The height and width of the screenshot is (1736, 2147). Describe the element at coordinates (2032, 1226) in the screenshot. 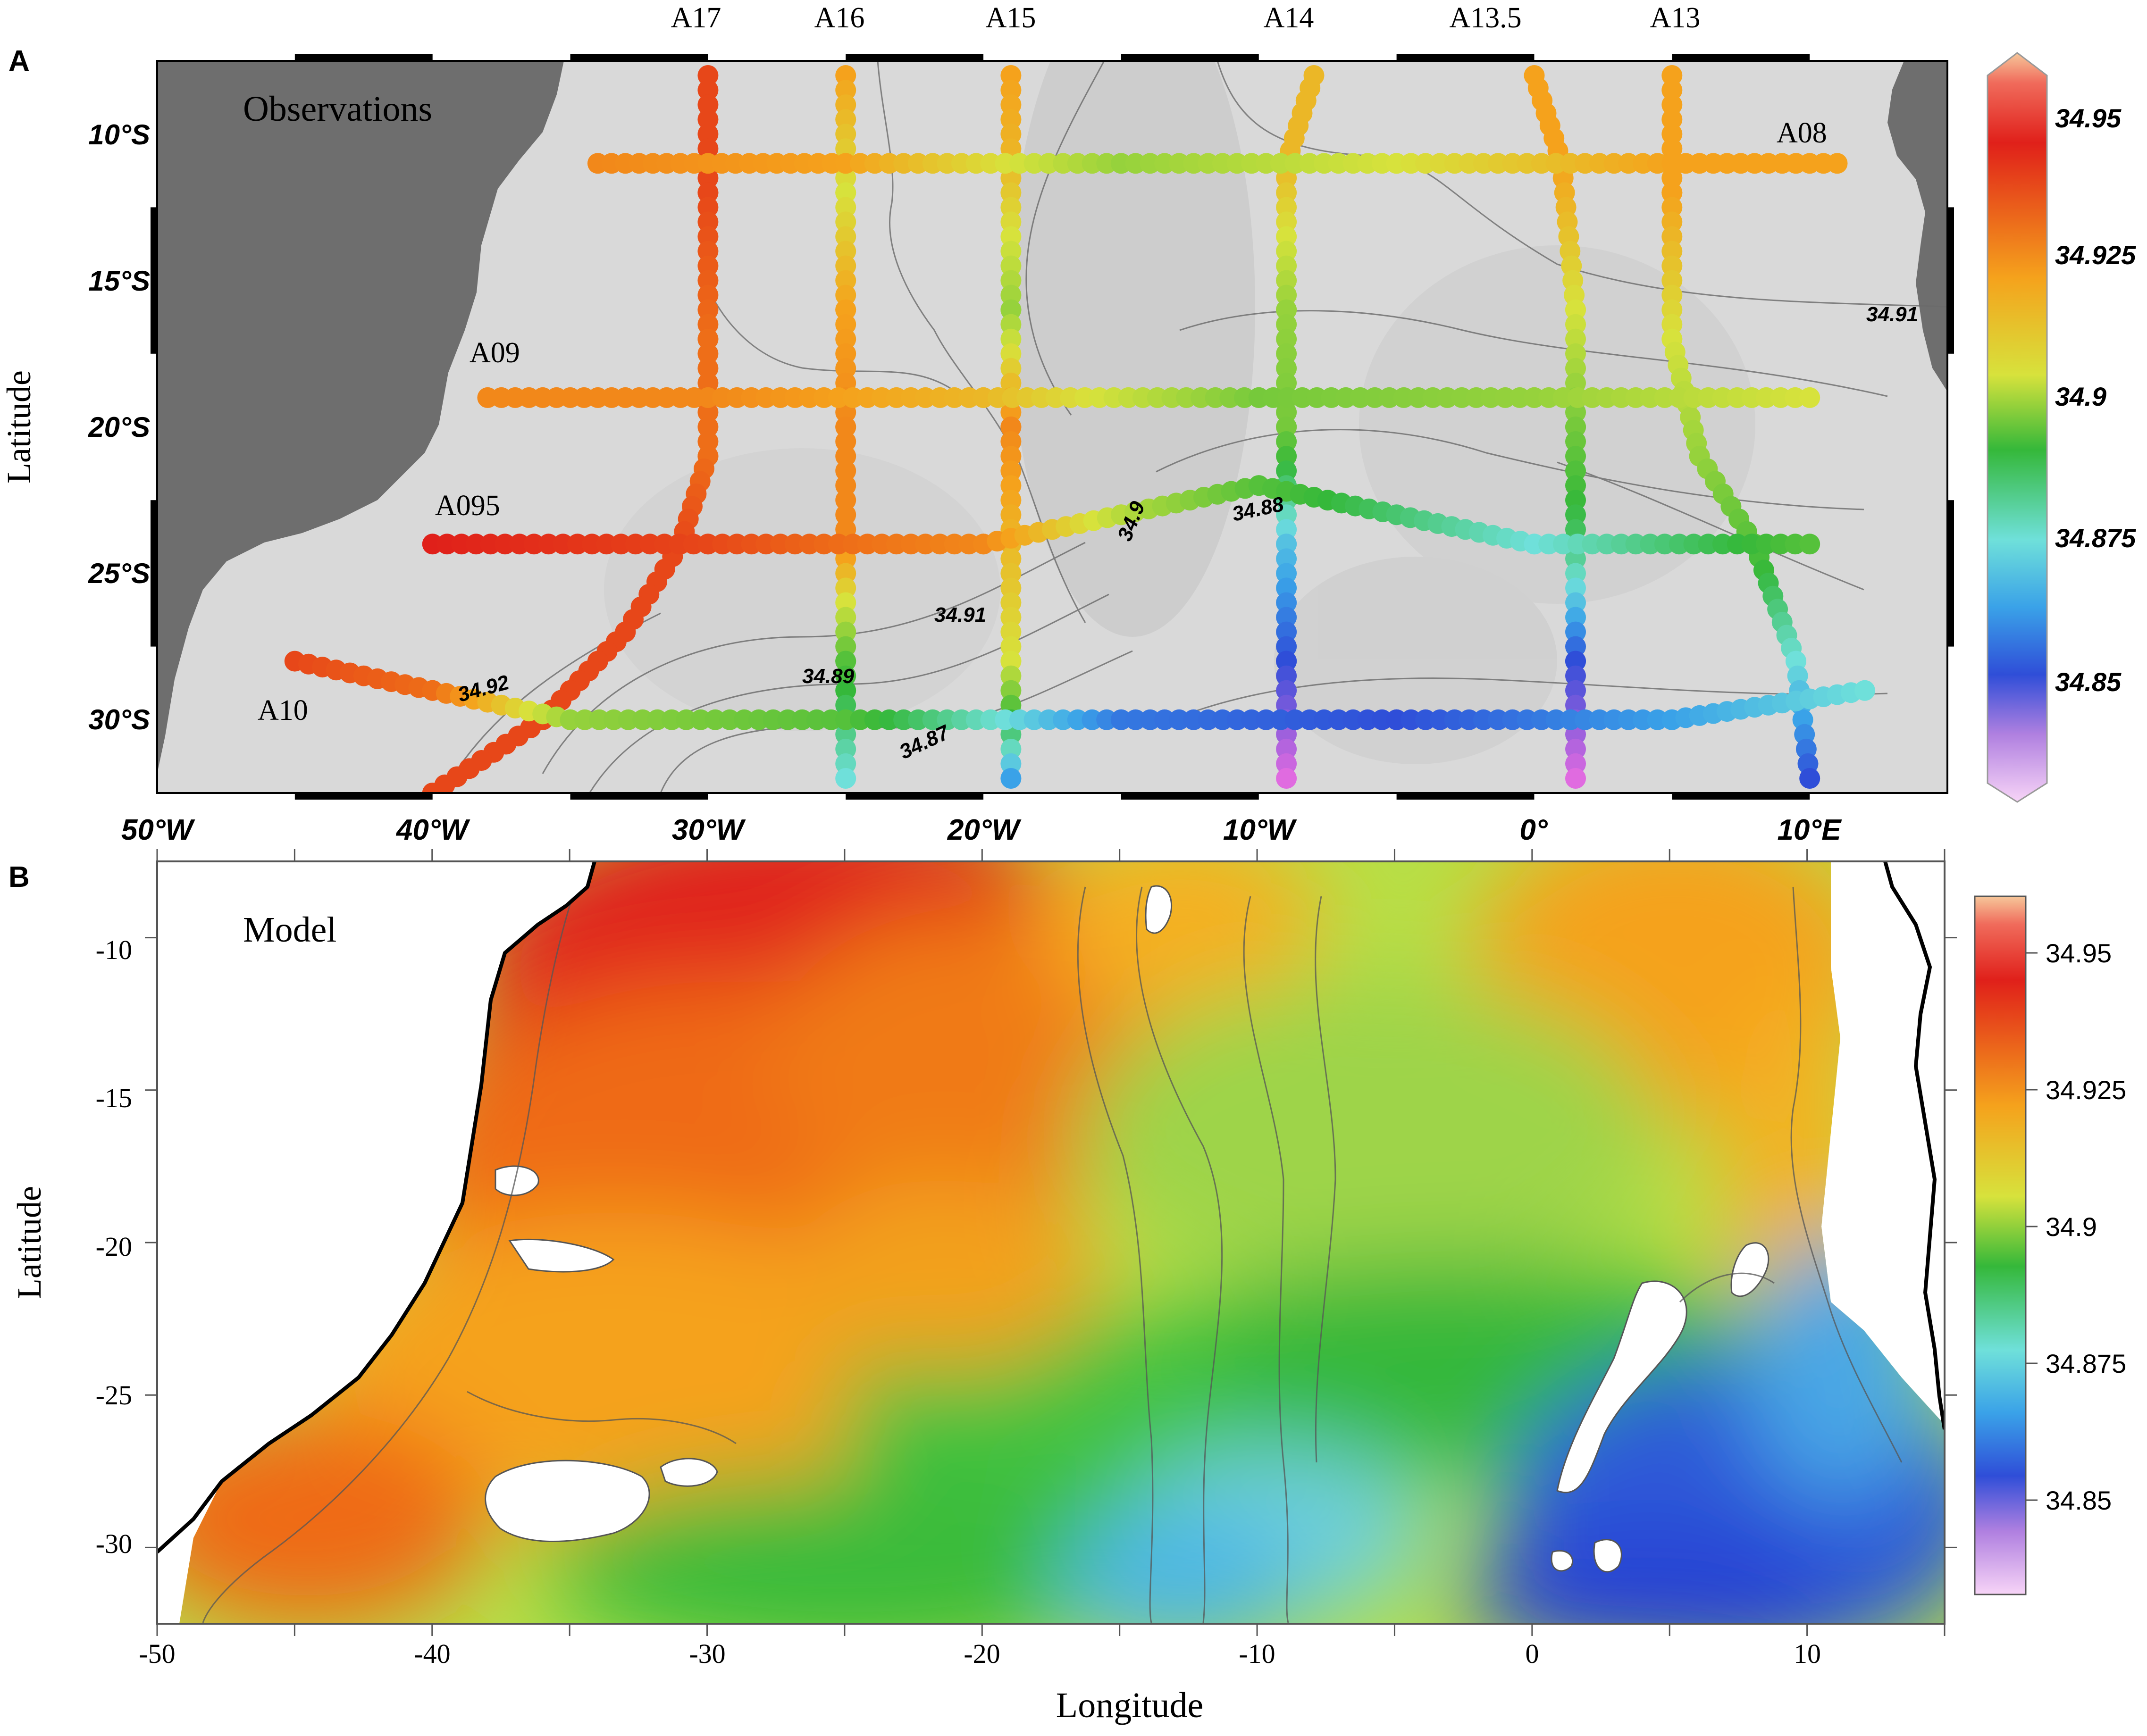

I see `colorbar-b-tickmarks` at that location.